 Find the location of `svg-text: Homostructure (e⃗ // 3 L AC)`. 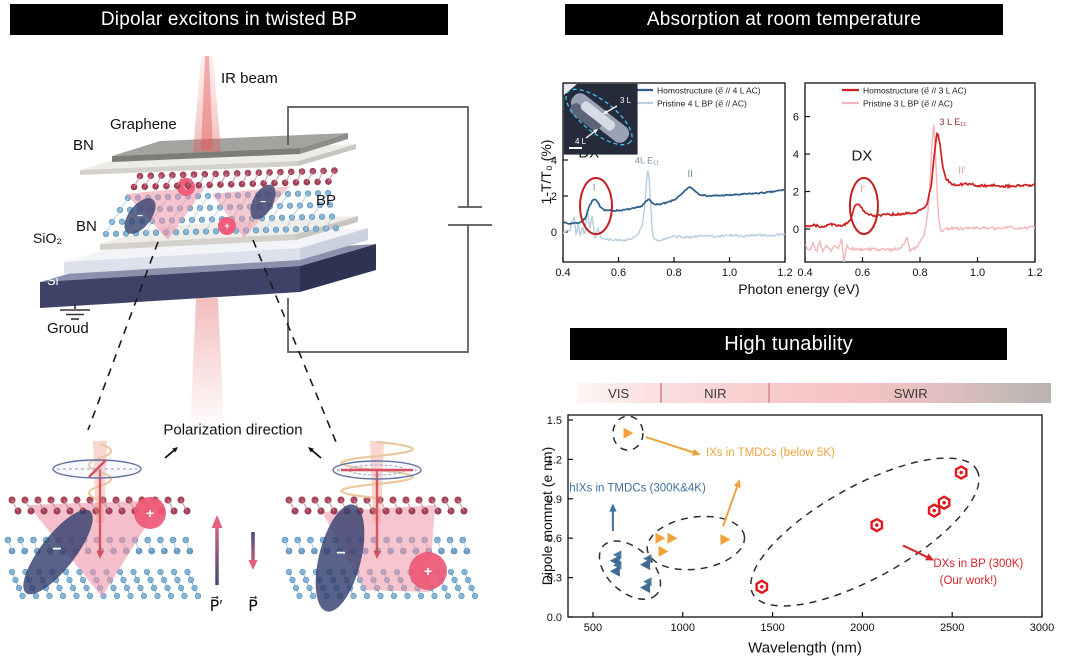

svg-text: Homostructure (e⃗ // 3 L AC) is located at coordinates (915, 91).